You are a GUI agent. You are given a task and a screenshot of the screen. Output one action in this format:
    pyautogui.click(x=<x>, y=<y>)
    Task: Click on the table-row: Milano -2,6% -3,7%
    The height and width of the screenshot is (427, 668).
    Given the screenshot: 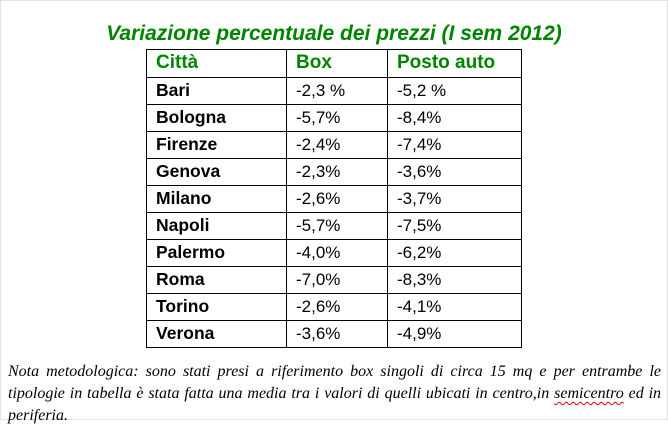 What is the action you would take?
    pyautogui.click(x=334, y=199)
    